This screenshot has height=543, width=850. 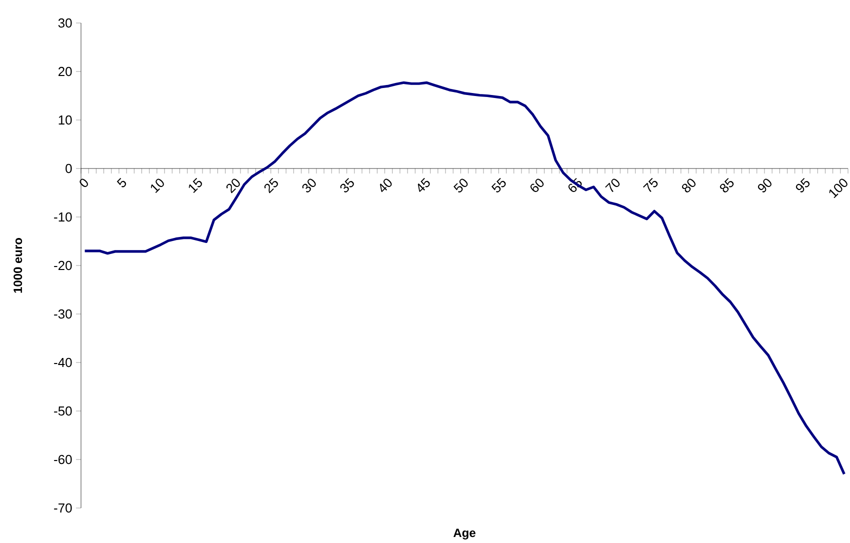 I want to click on x-tick-label: 0, so click(x=84, y=183).